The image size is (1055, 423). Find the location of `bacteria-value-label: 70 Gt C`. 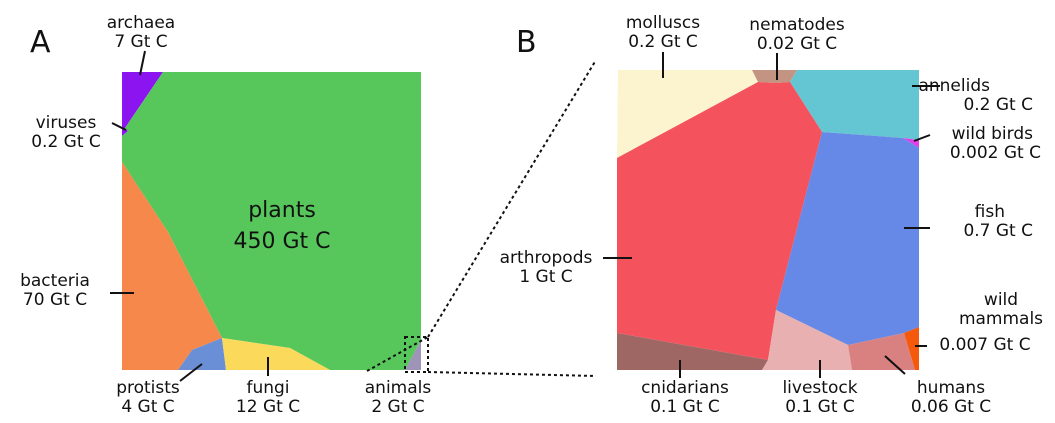

bacteria-value-label: 70 Gt C is located at coordinates (55, 300).